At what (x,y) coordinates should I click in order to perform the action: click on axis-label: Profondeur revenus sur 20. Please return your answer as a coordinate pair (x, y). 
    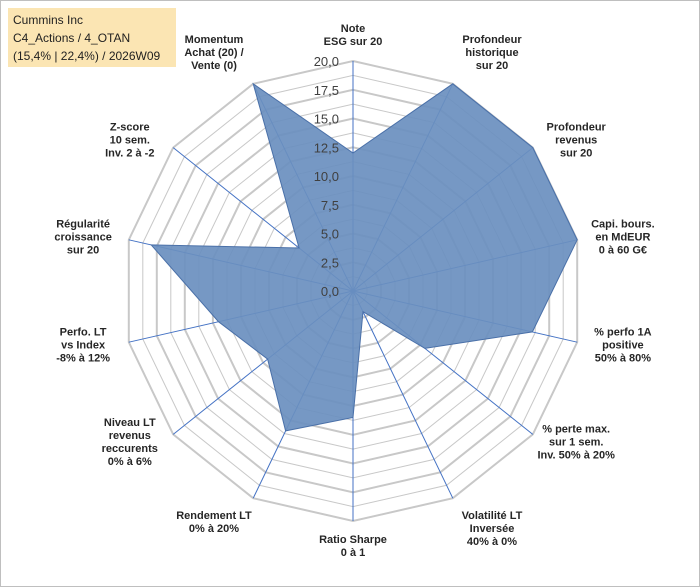
    Looking at the image, I should click on (577, 141).